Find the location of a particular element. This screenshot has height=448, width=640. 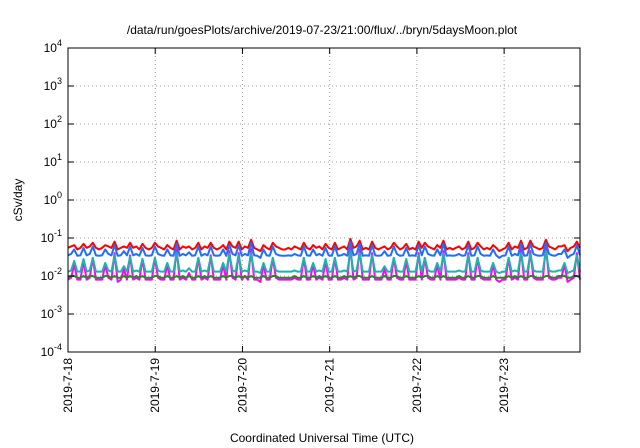

y-tick-label: 10² is located at coordinates (53, 122).